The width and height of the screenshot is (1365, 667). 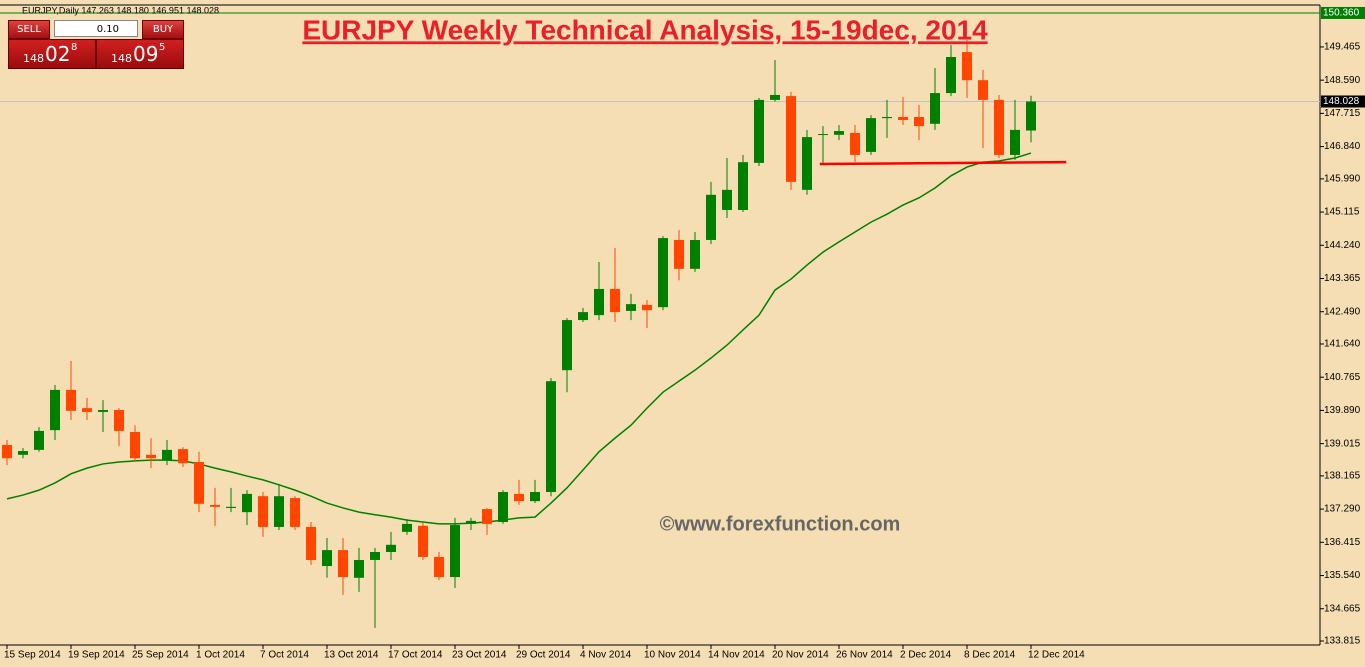 I want to click on price-label: 148.028, so click(x=1341, y=101).